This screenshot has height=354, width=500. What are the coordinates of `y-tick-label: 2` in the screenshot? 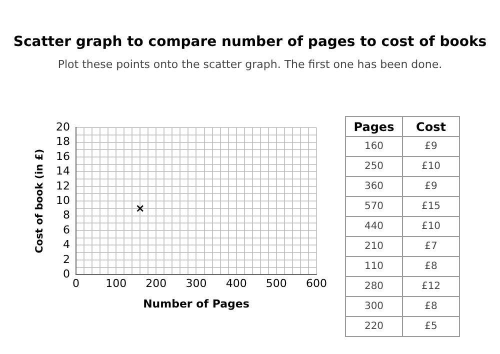 It's located at (66, 259).